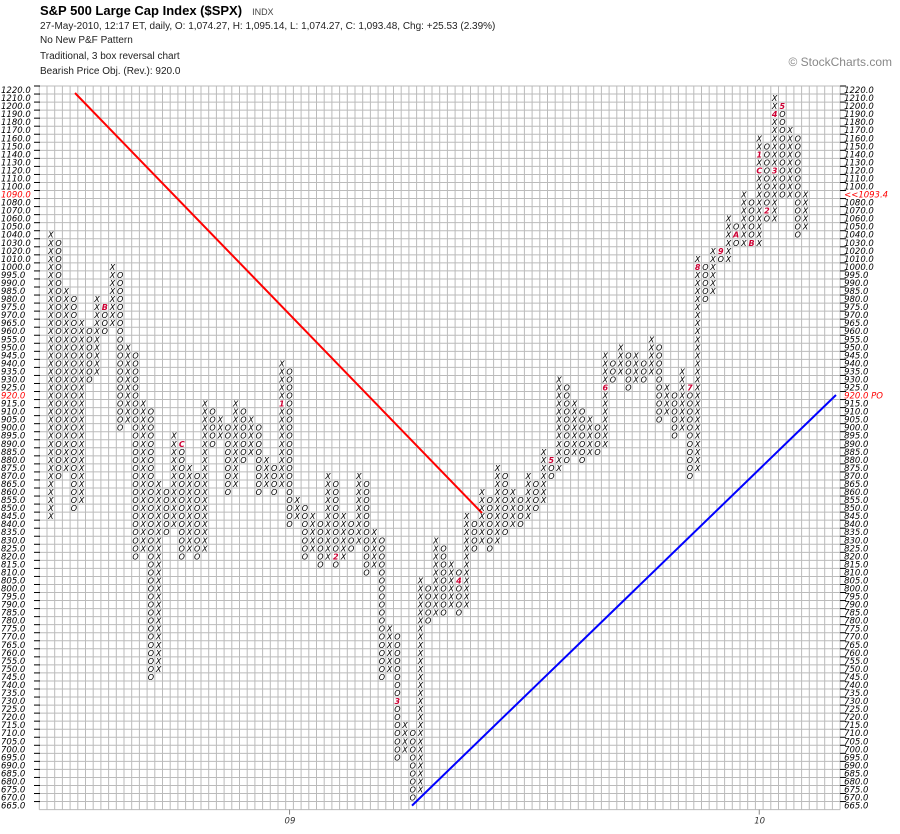 The height and width of the screenshot is (834, 900). Describe the element at coordinates (13, 461) in the screenshot. I see `y-tick-label-left: 880.0` at that location.